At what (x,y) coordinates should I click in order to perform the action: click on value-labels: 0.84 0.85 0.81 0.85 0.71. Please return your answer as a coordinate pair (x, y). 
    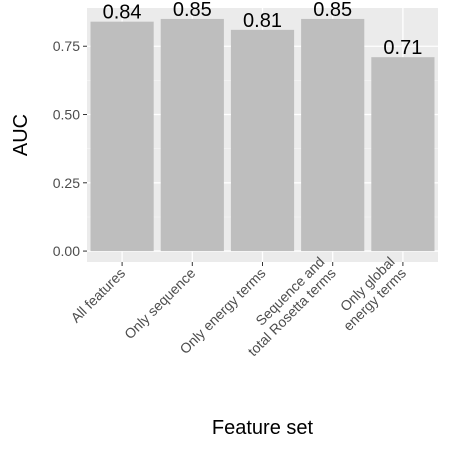
    Looking at the image, I should click on (263, 29).